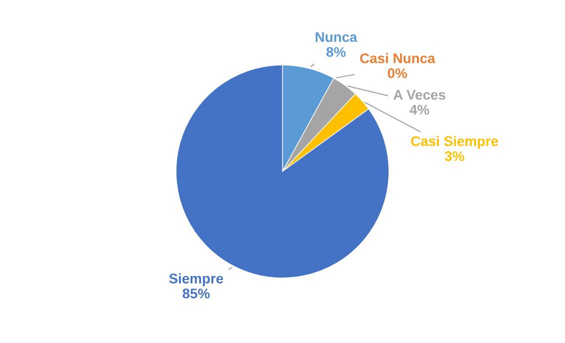 This screenshot has width=565, height=343. I want to click on slice-label: Nunca, so click(337, 37).